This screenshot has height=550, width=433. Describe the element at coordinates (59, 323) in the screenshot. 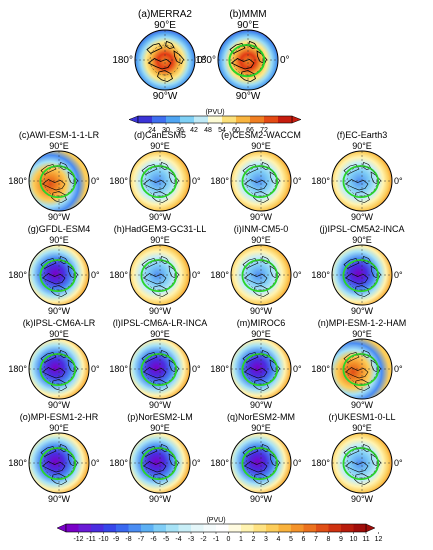

I see `panel-title: (k)IPSL-CM6A-LR` at that location.